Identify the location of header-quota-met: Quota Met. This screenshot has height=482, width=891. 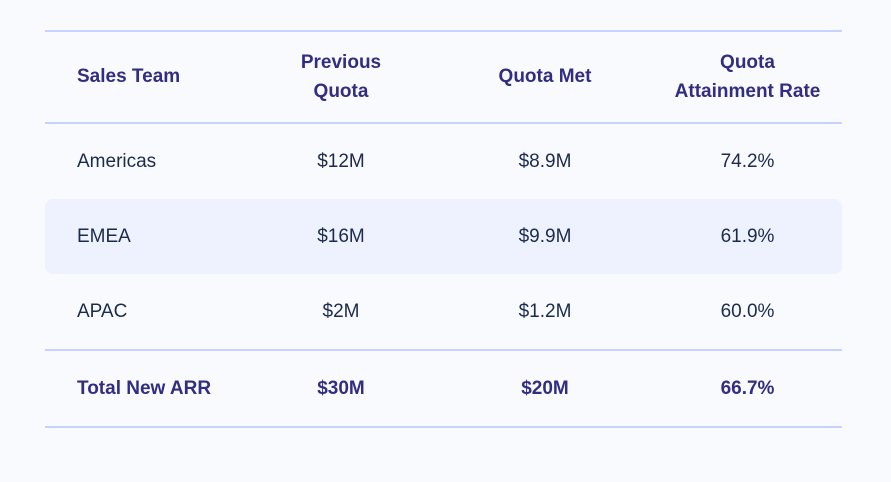
(545, 77).